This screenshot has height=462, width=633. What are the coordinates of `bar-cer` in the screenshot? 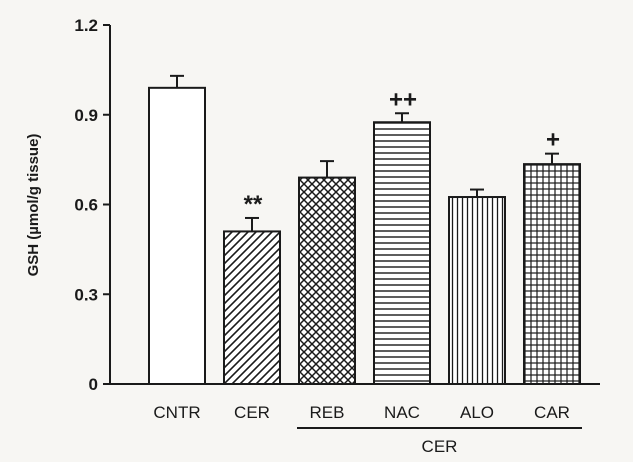 It's located at (252, 307).